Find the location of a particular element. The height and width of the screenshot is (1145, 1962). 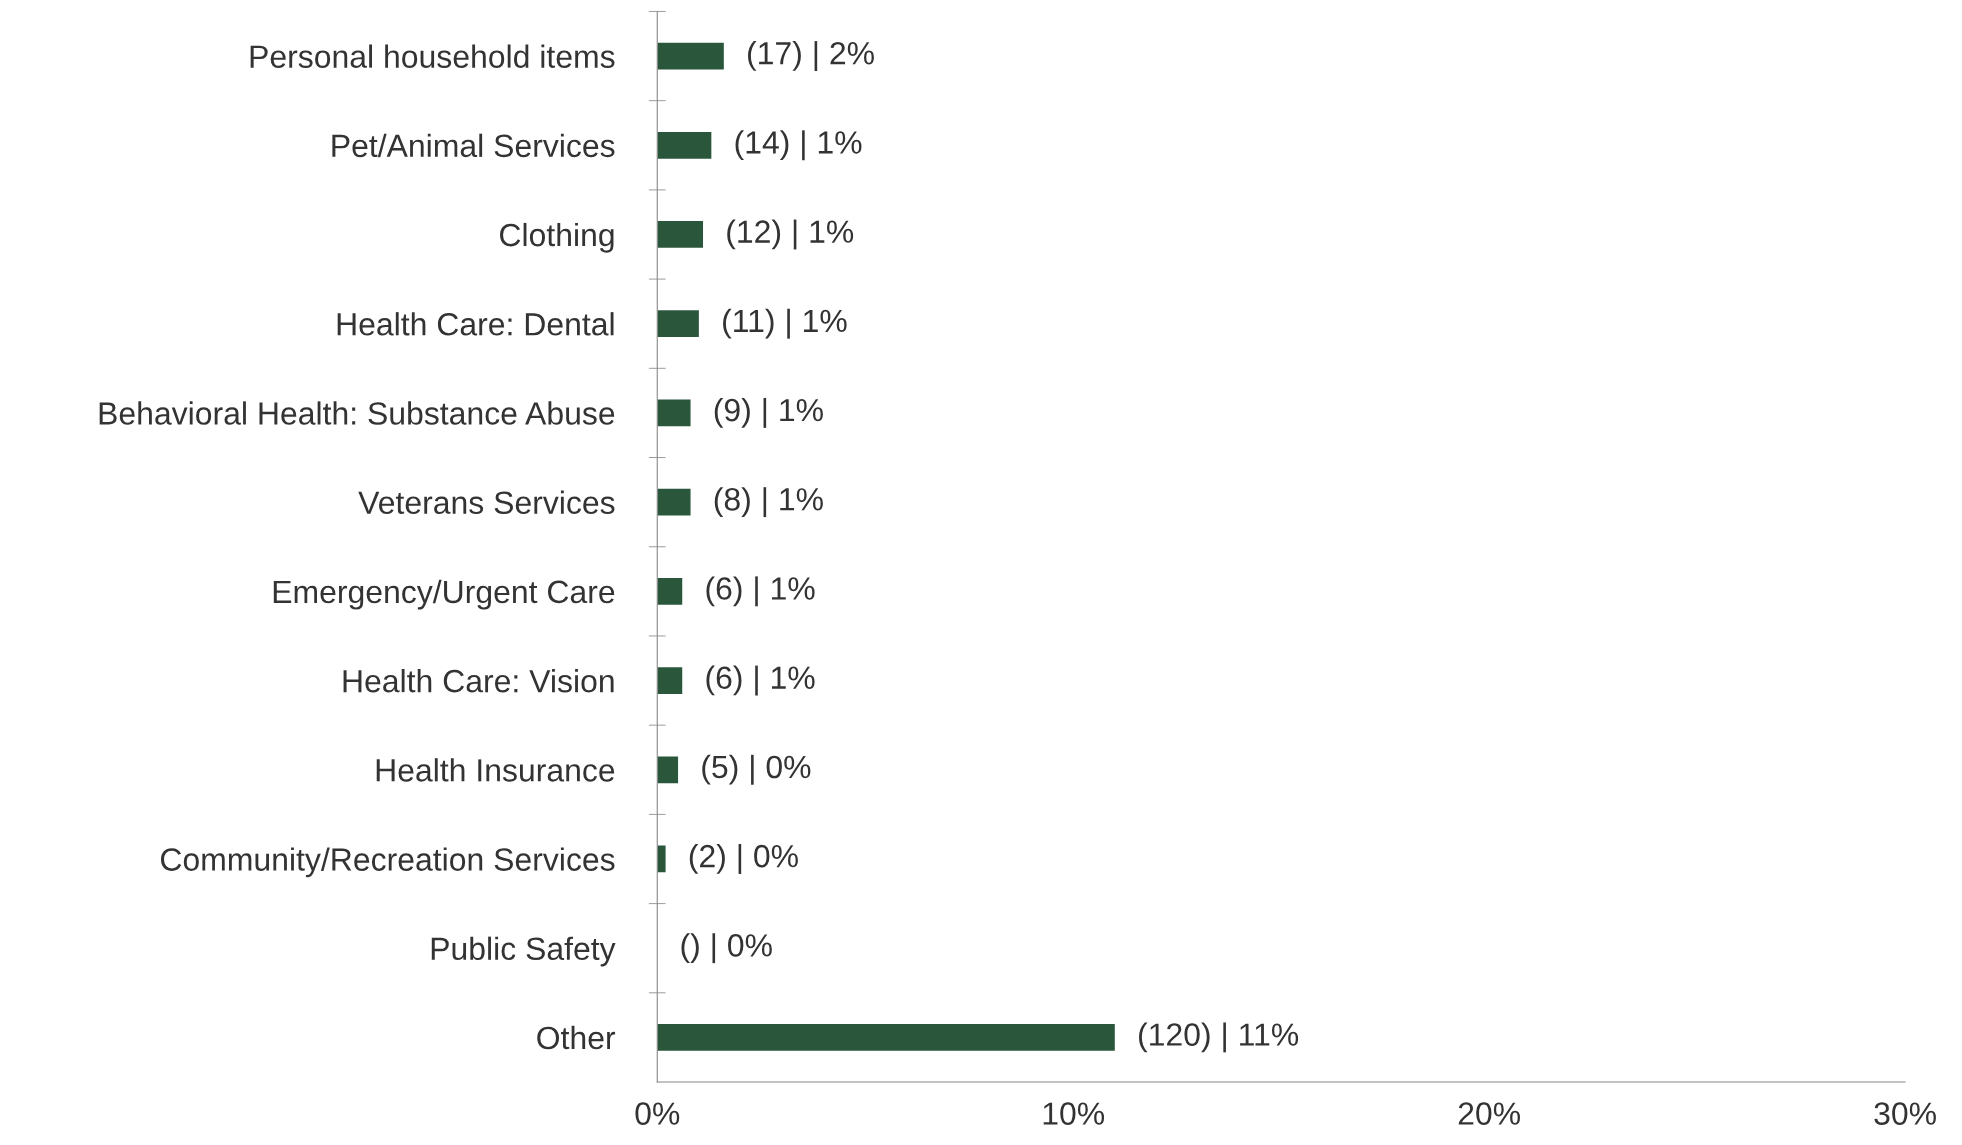

data-label: (11) | 1% is located at coordinates (785, 323).